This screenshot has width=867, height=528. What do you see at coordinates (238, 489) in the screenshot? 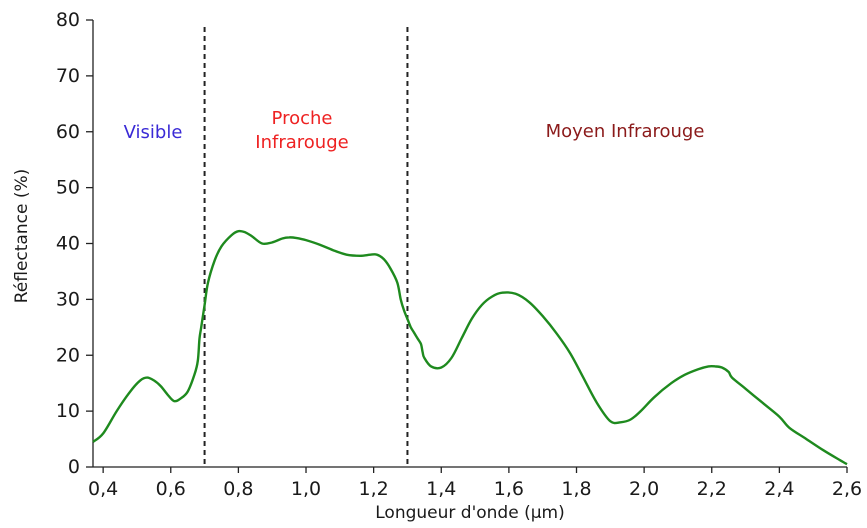
I see `x-tick-label: 0,8` at bounding box center [238, 489].